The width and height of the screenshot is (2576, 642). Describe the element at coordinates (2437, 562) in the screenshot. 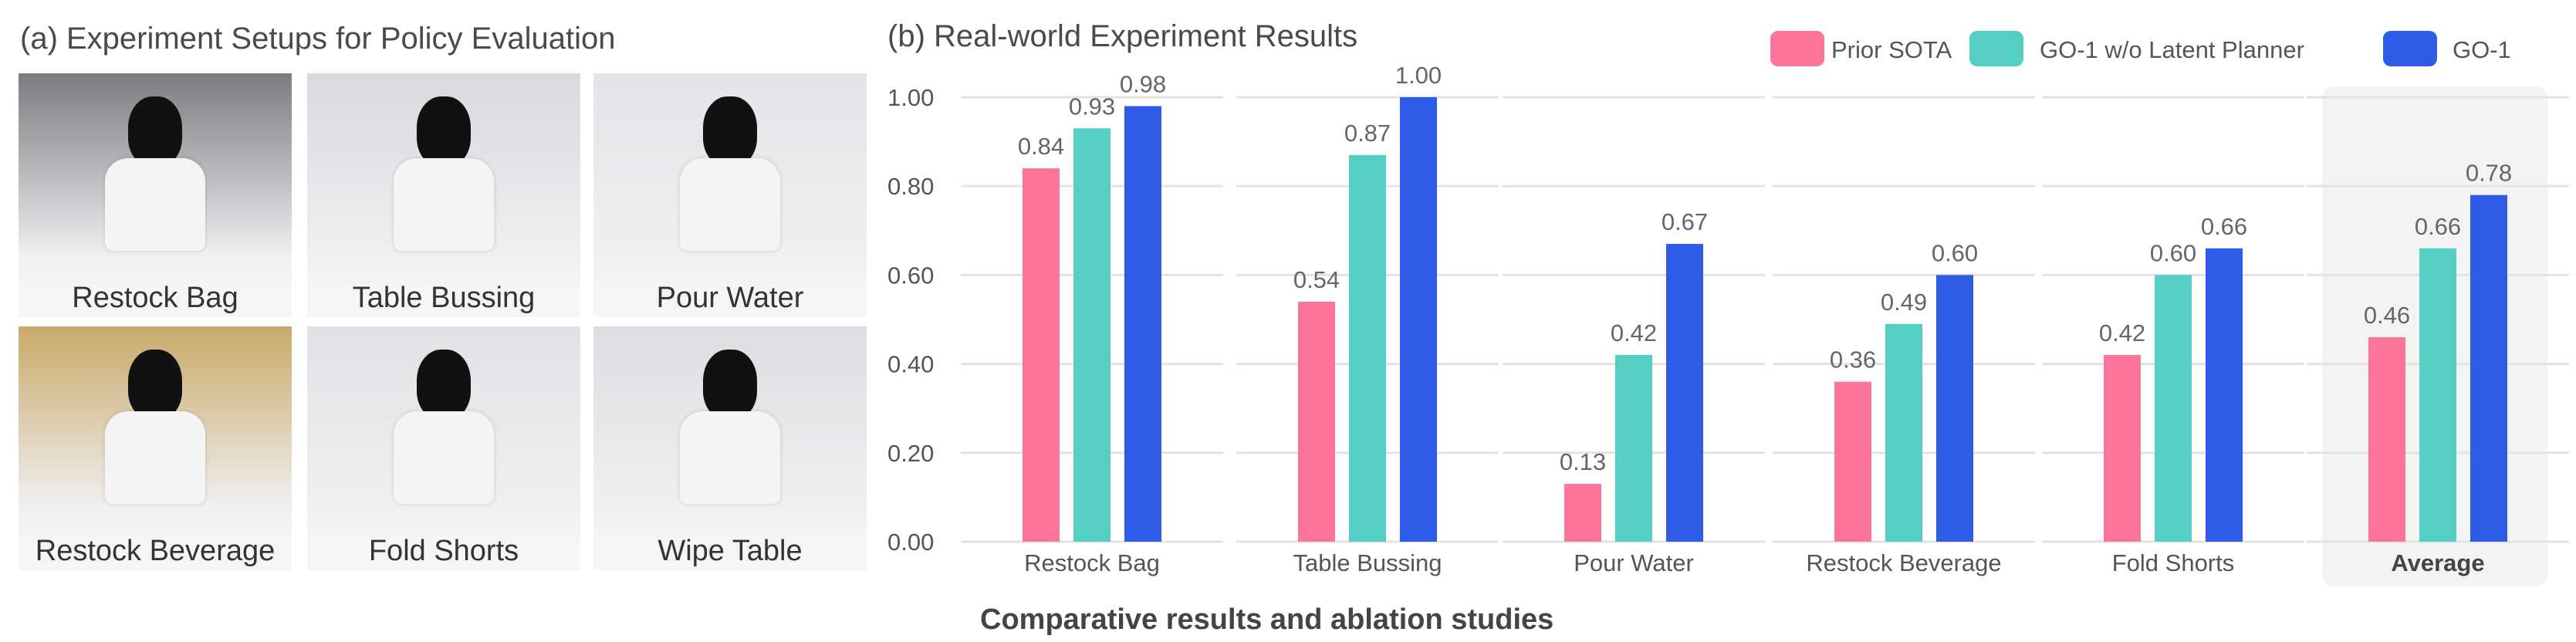

I see `x-tick-label: Average` at that location.